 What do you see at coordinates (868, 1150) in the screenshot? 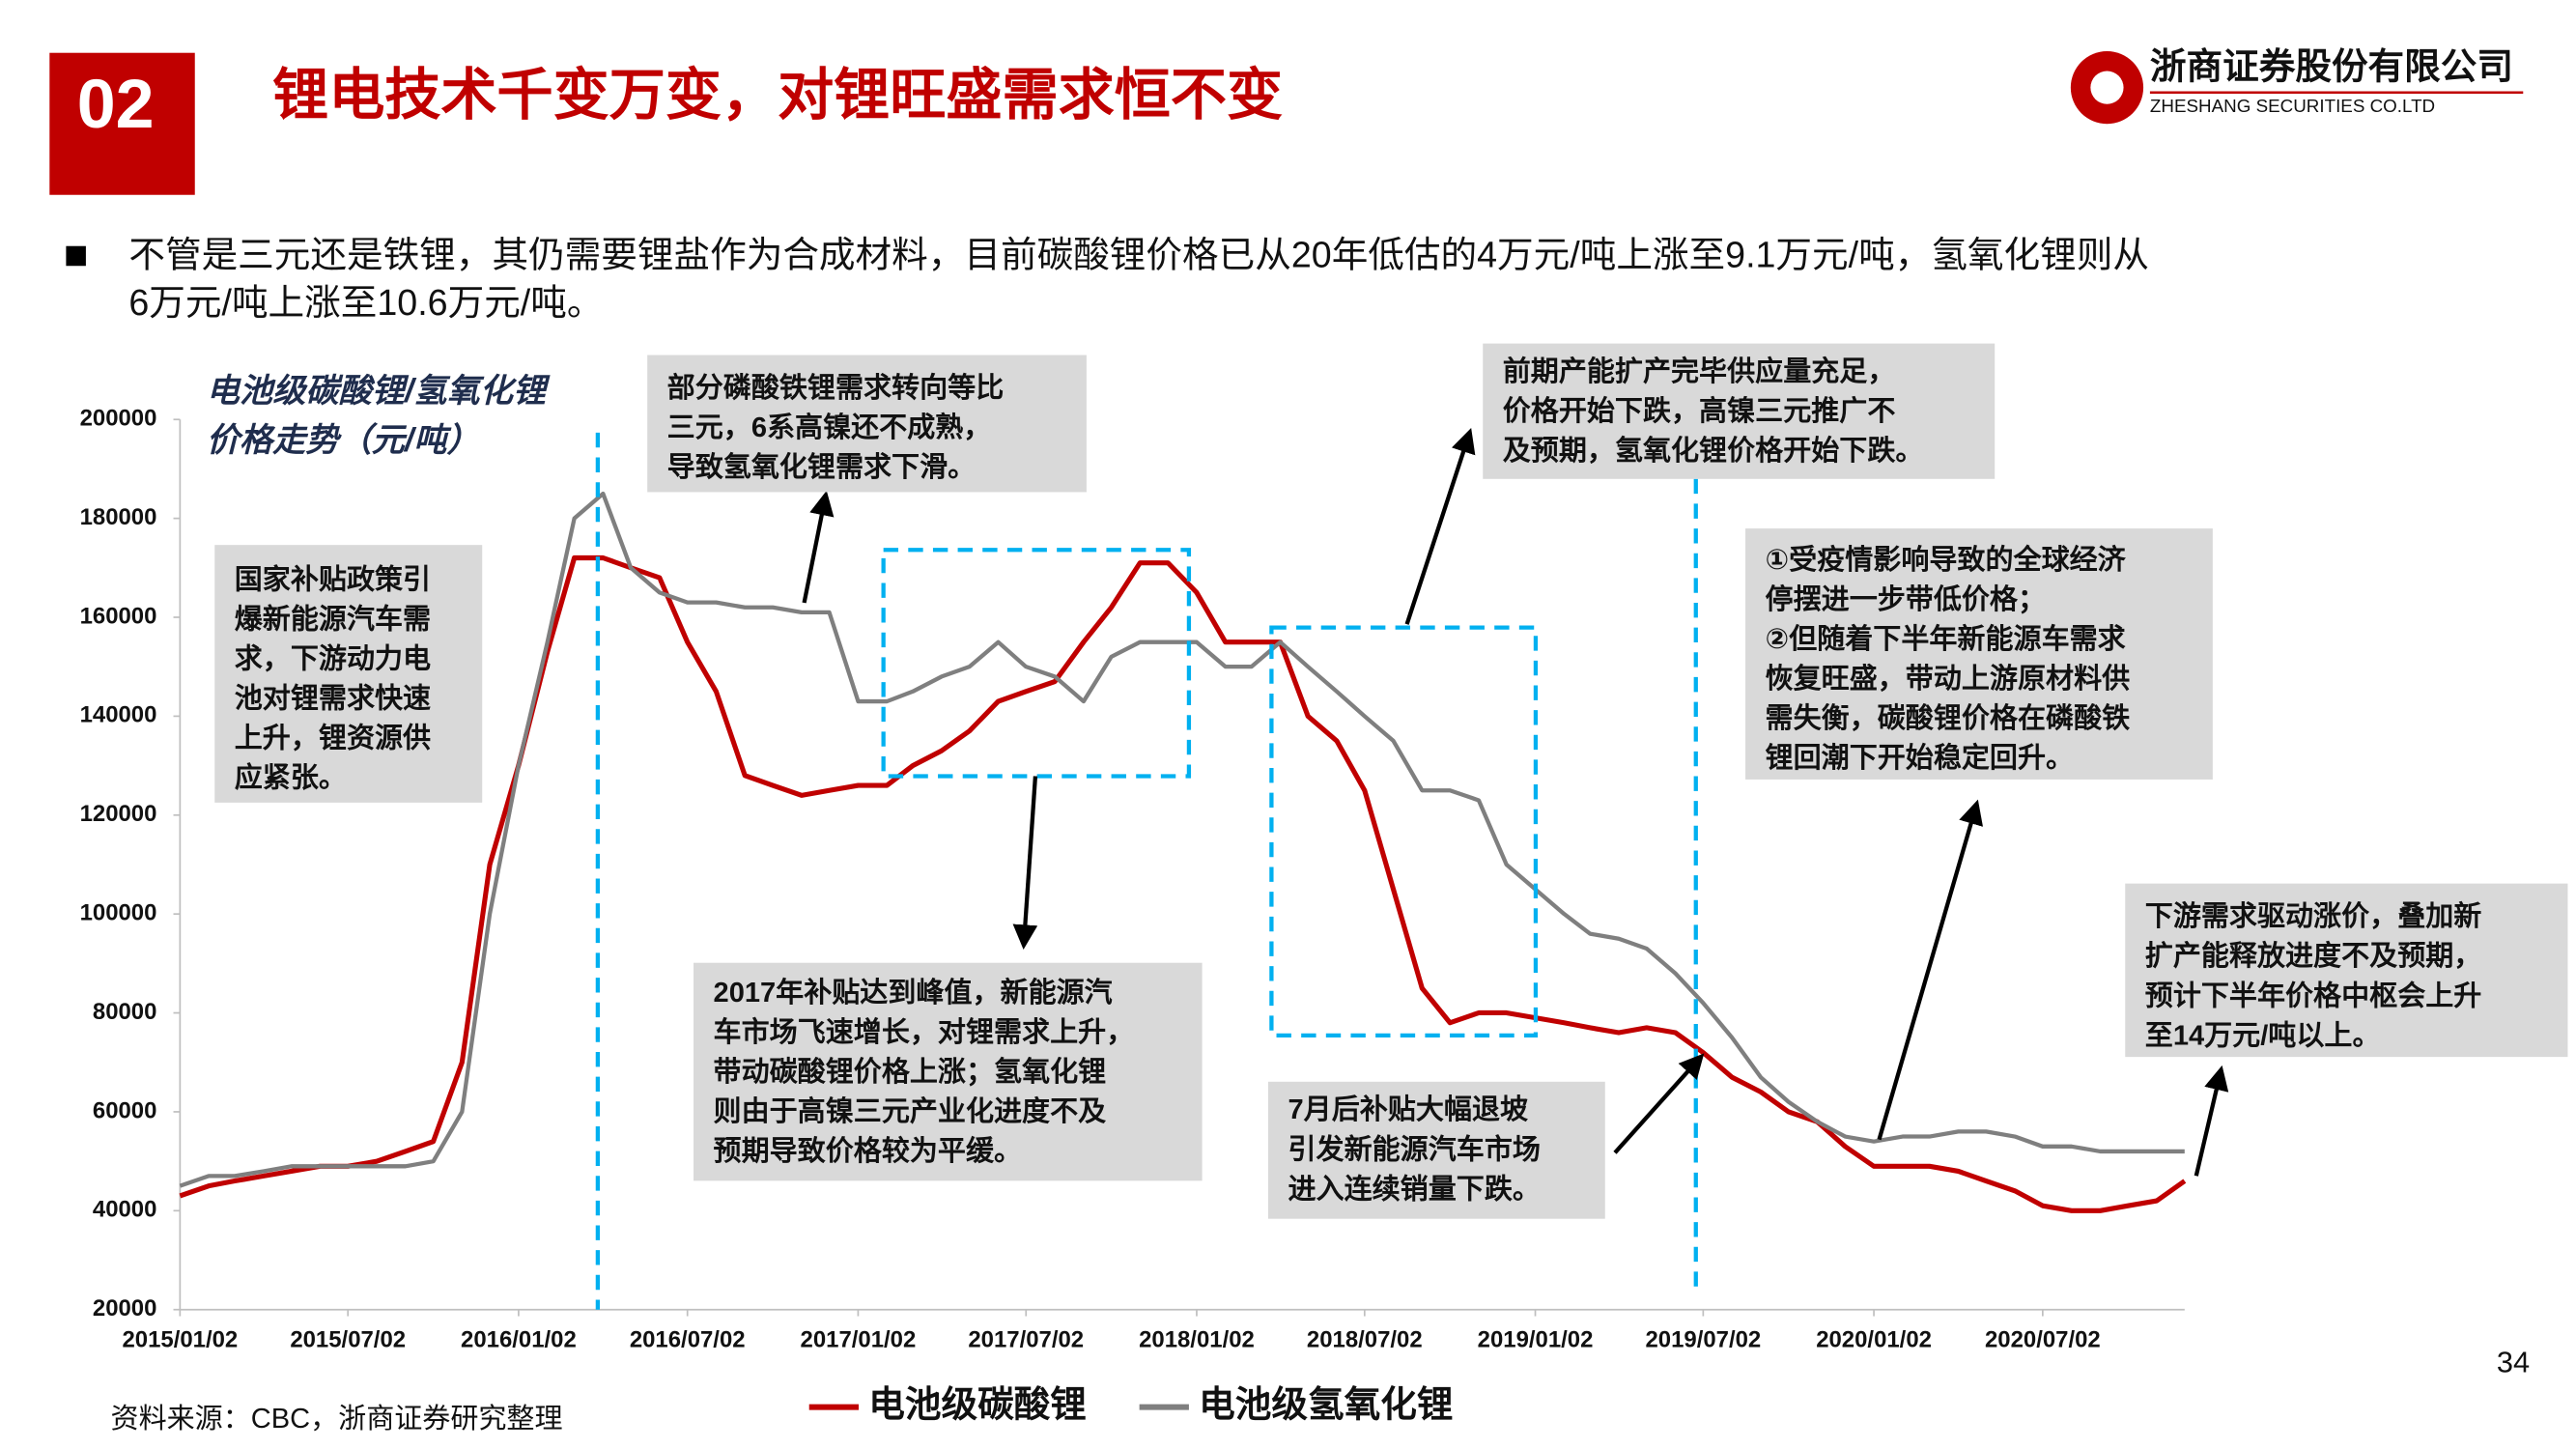
I see `annotation-text: 预期导致价格较为平缓。` at bounding box center [868, 1150].